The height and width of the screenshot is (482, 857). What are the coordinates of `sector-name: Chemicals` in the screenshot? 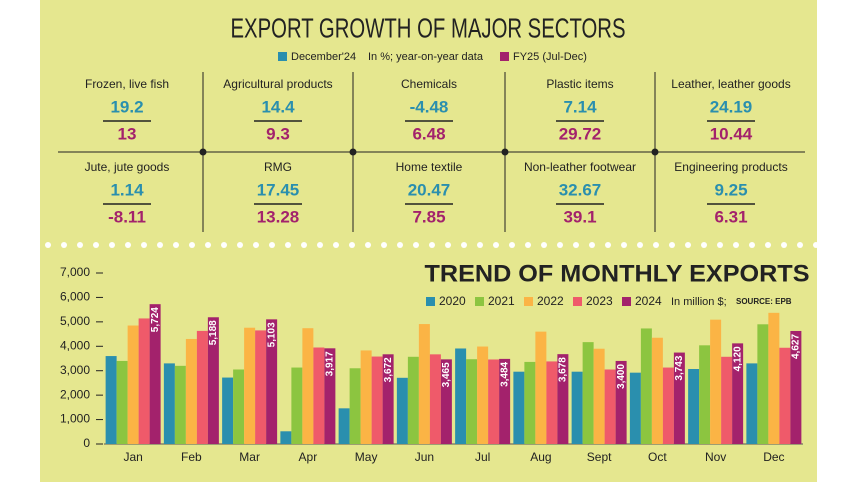 It's located at (429, 84).